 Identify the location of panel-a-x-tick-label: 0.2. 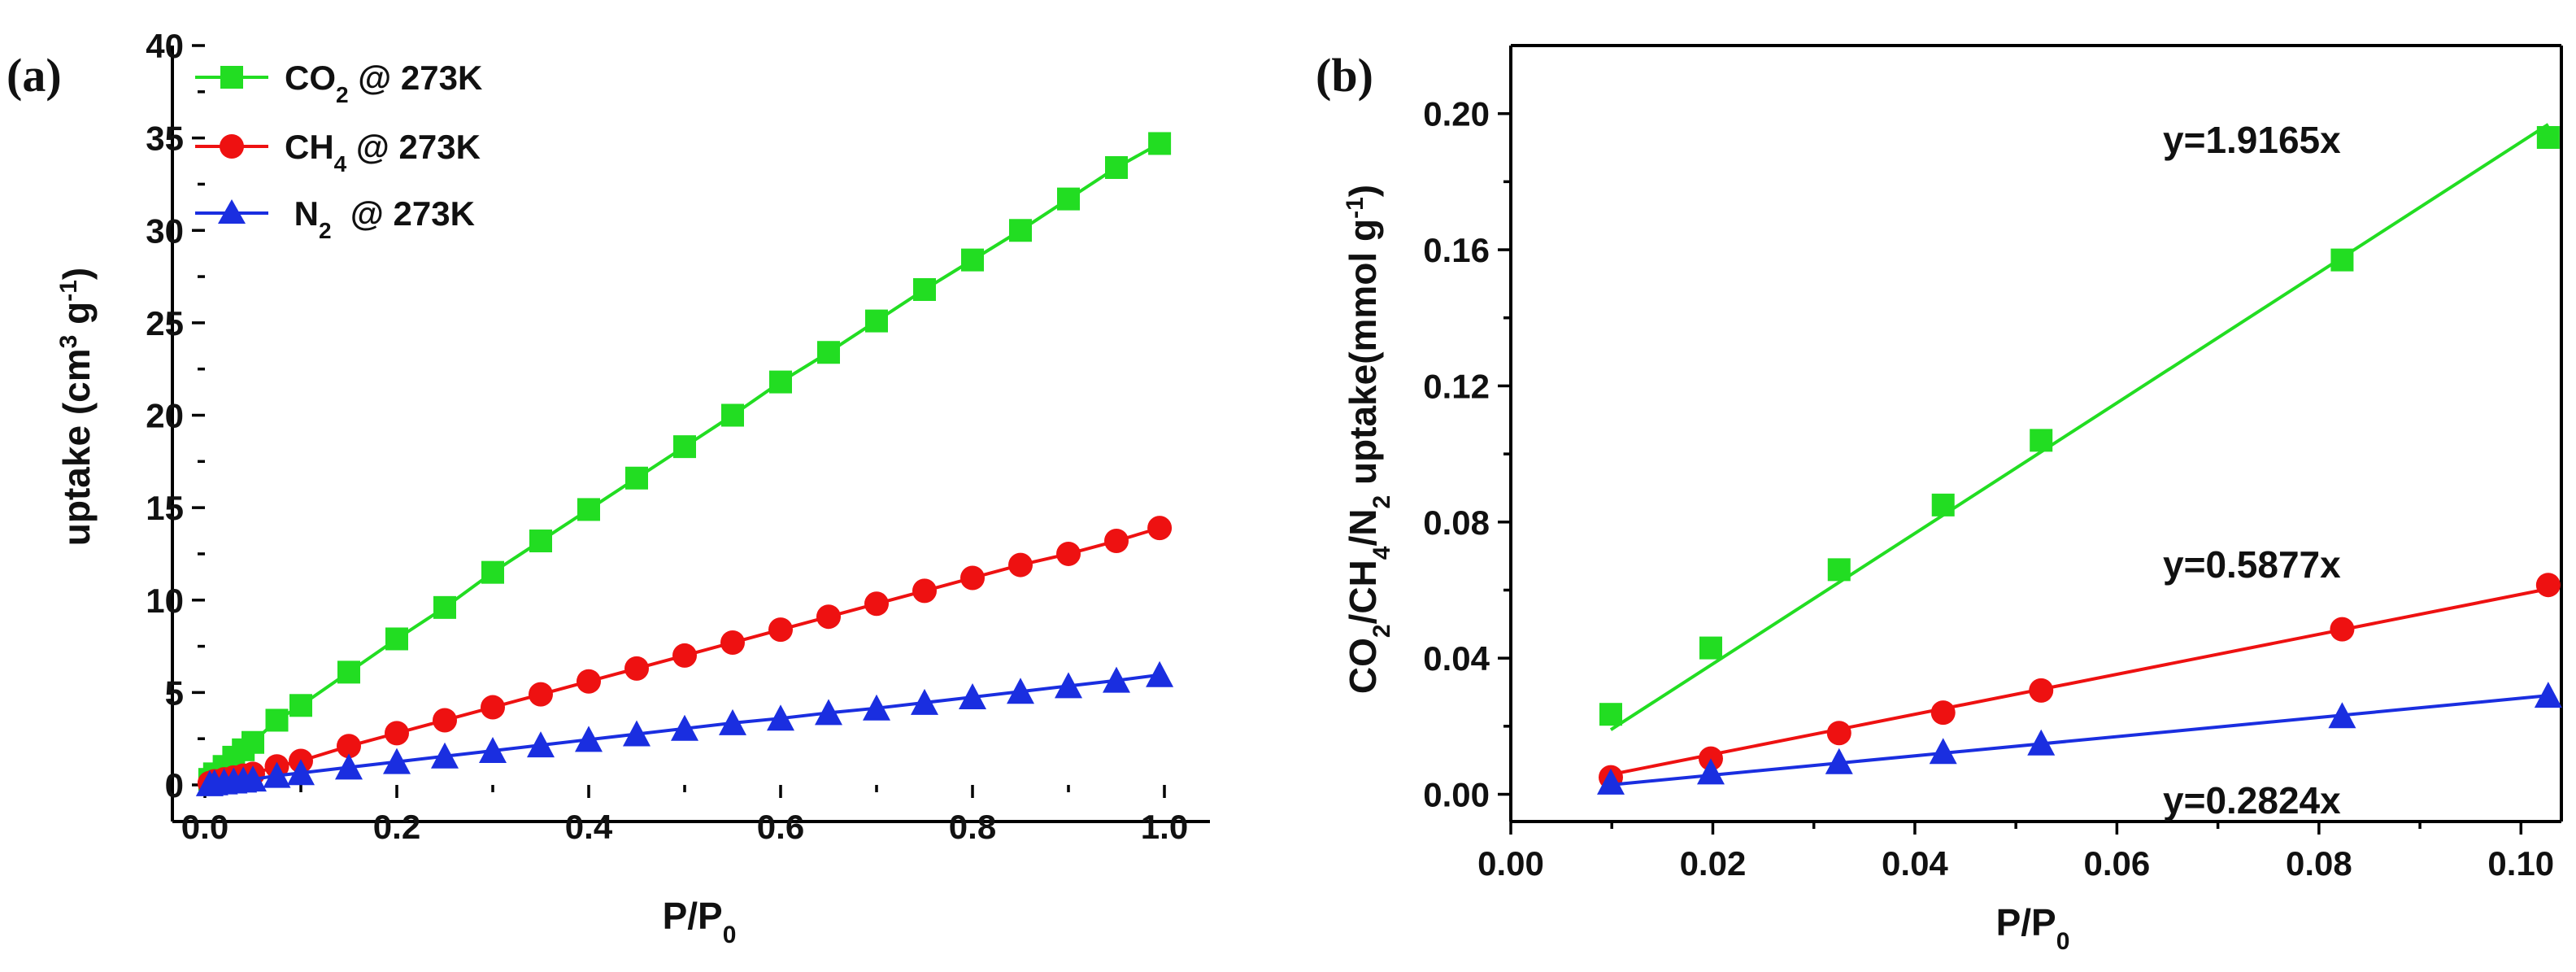
(397, 827).